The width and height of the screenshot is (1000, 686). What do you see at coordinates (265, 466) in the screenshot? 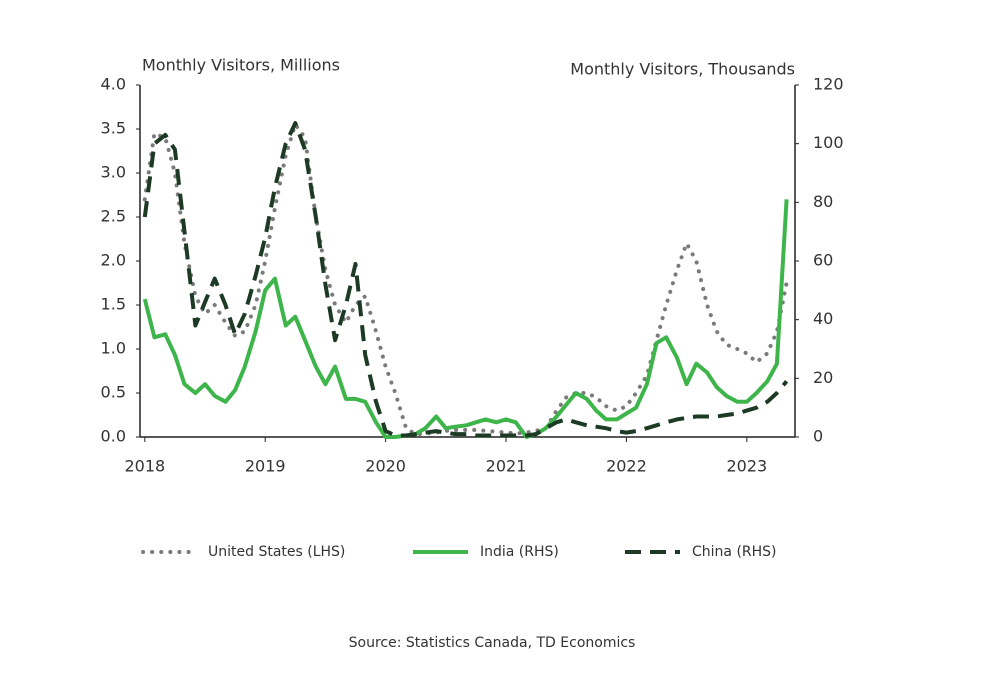
I see `x-tick-label: 2019` at bounding box center [265, 466].